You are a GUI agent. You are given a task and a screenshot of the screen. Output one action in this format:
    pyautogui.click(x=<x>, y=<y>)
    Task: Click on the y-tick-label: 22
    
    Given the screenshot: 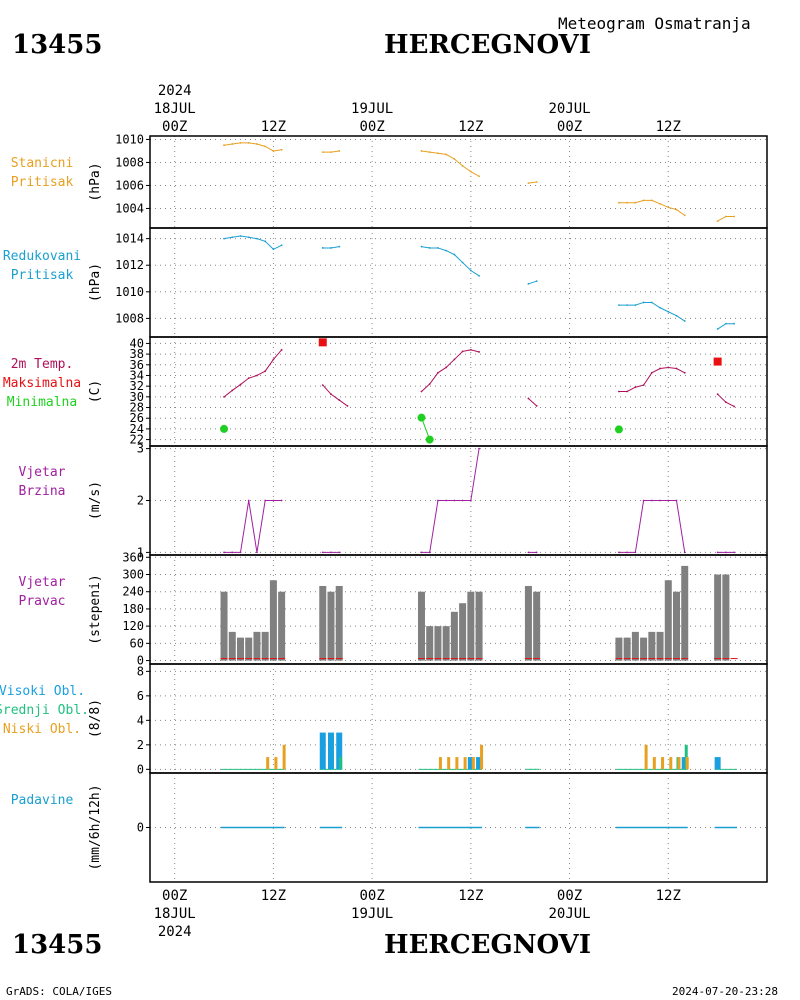 What is the action you would take?
    pyautogui.click(x=137, y=440)
    